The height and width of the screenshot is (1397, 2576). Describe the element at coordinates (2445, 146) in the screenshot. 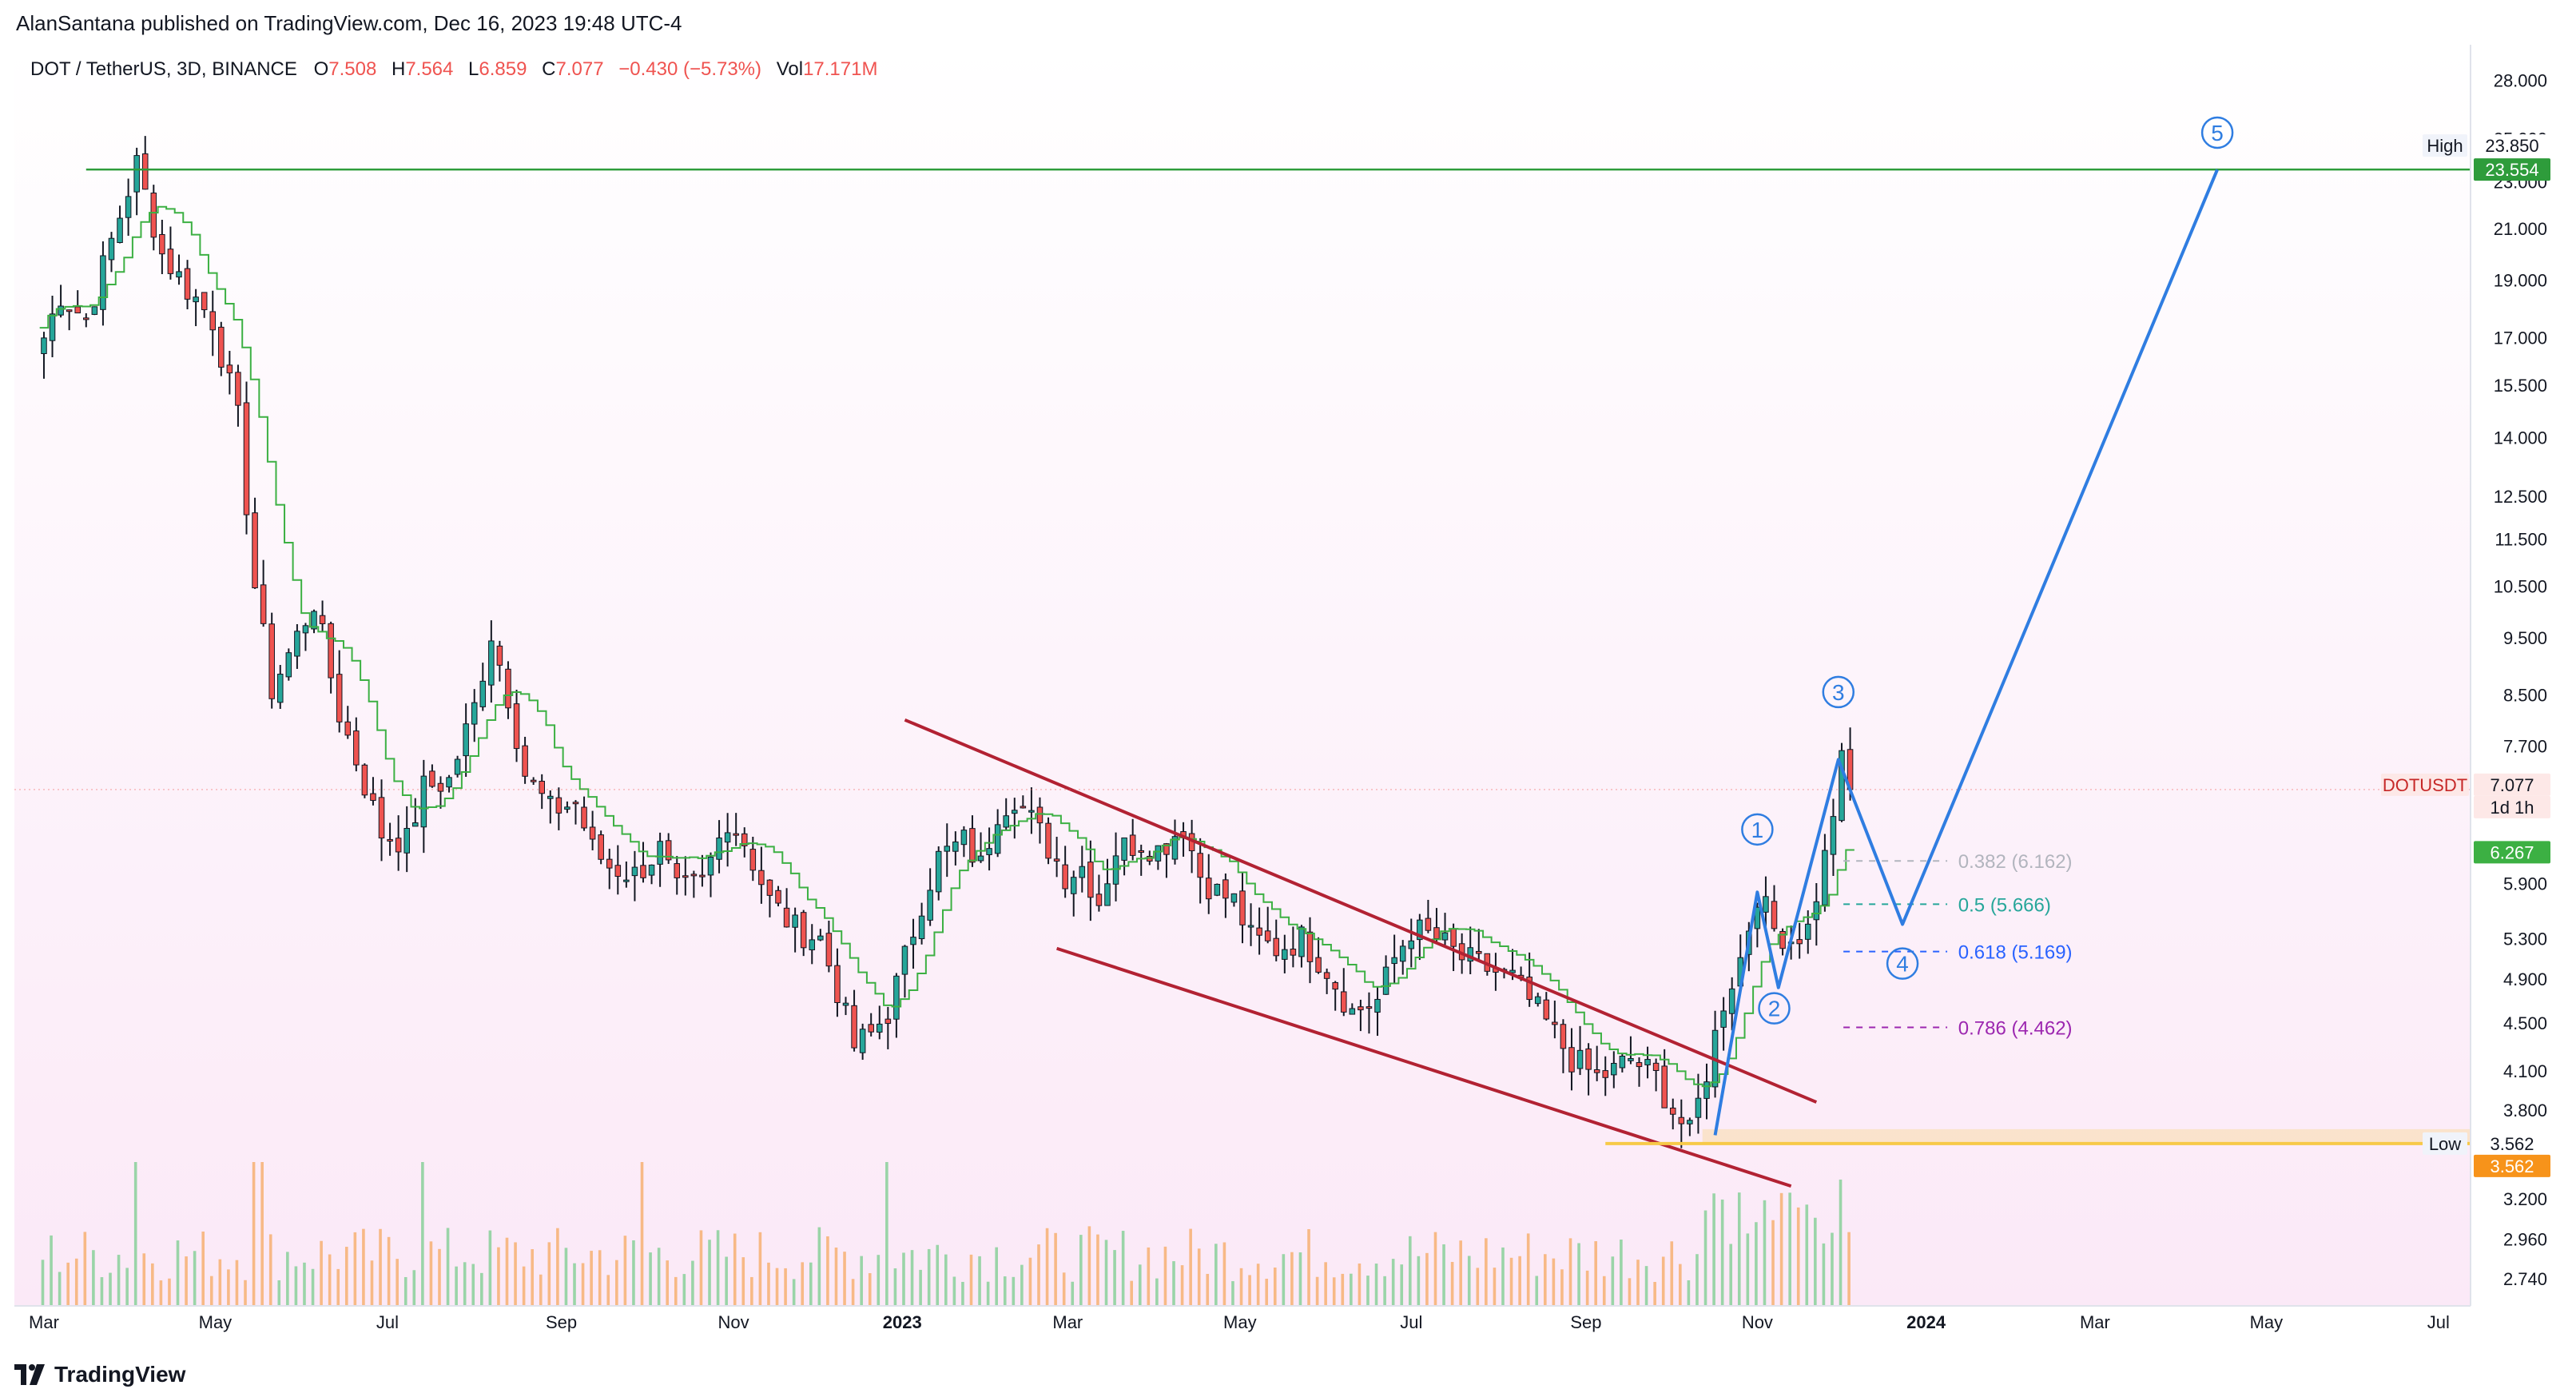

I see `high-label: High` at that location.